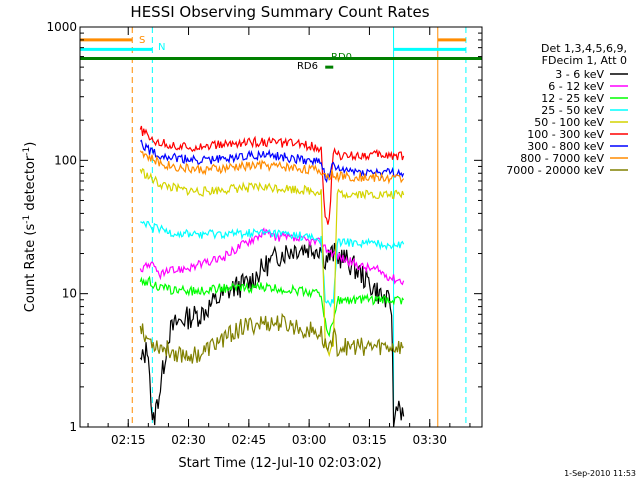 Image resolution: width=640 pixels, height=480 pixels. I want to click on footer-date: 1-Sep-2010 11:53, so click(600, 473).